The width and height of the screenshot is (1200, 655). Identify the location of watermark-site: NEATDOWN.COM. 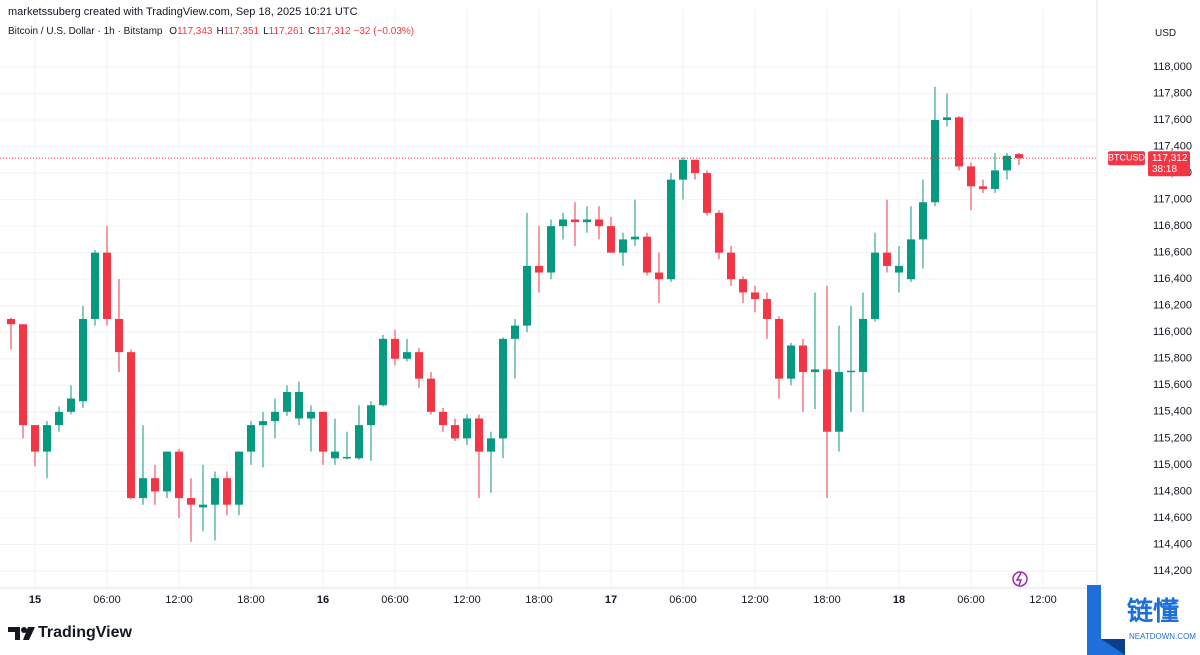
(1162, 636).